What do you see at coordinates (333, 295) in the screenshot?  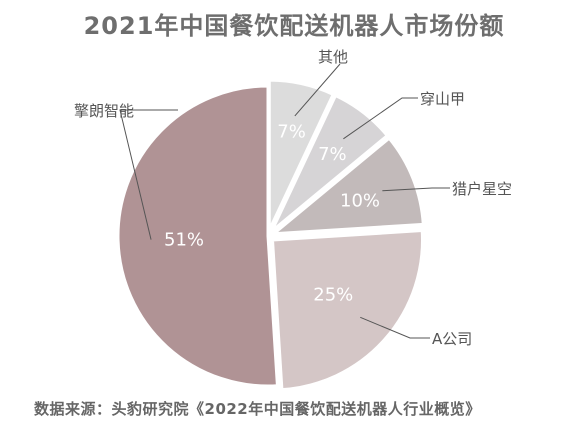 I see `slice-value-label-1: 25%` at bounding box center [333, 295].